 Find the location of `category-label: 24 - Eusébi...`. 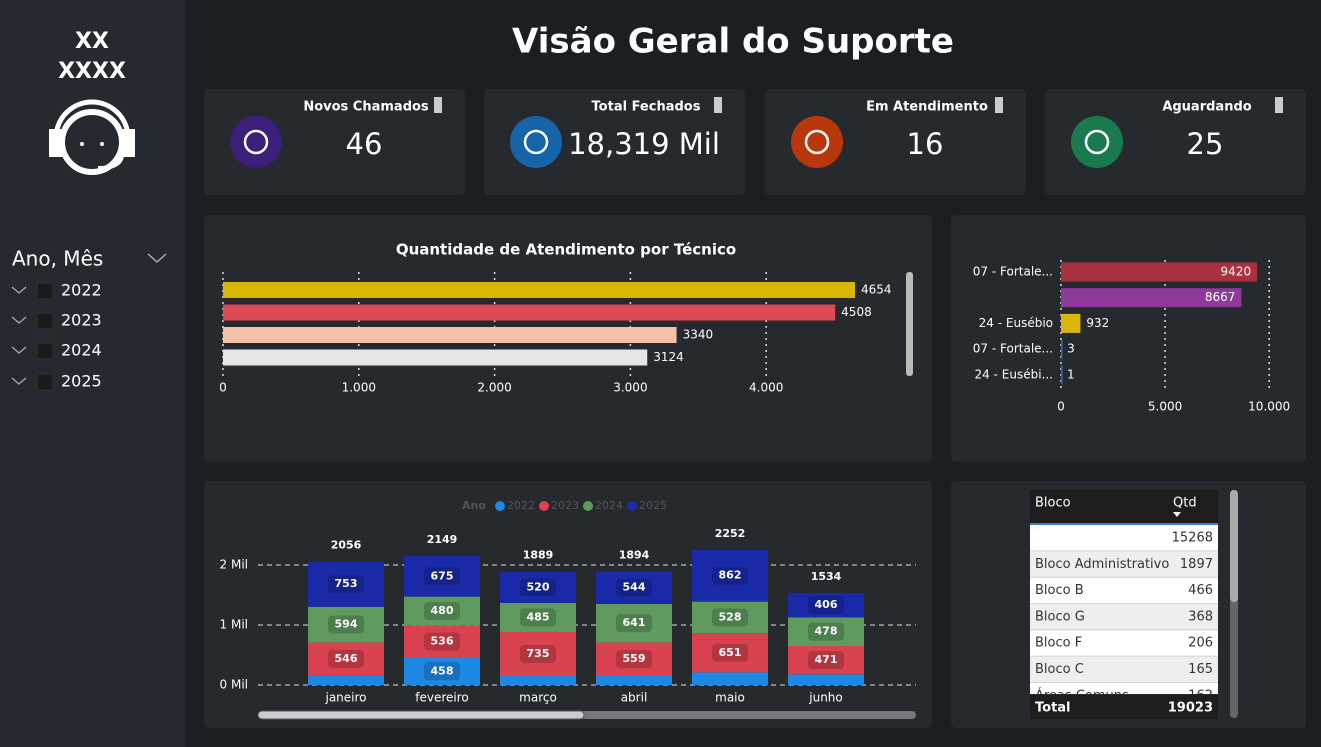

category-label: 24 - Eusébi... is located at coordinates (1014, 374).